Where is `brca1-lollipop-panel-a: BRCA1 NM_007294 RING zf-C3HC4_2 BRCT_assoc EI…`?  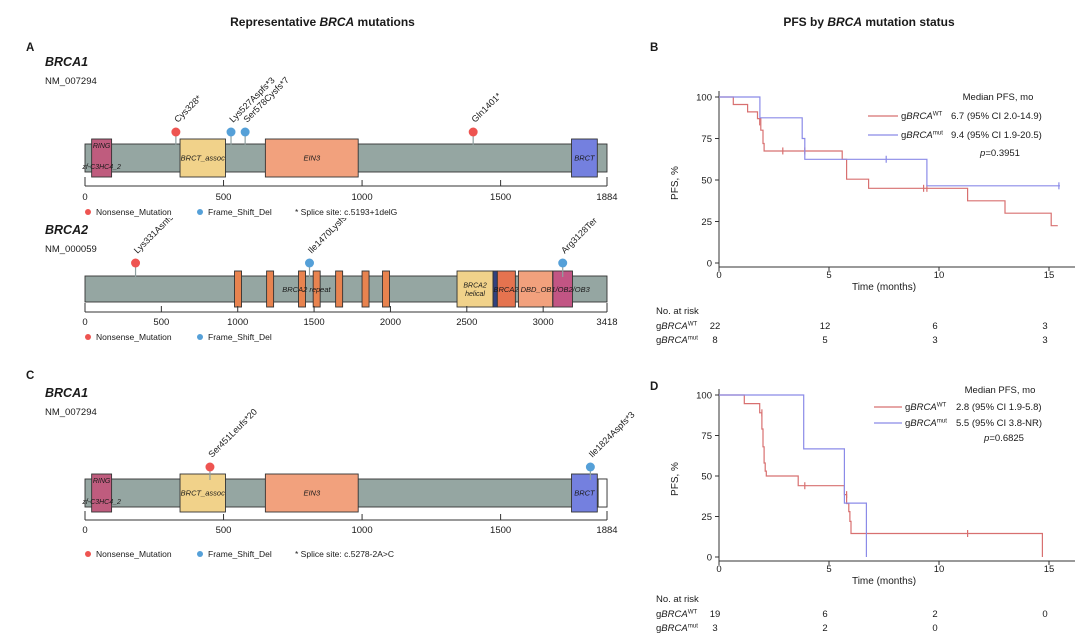 brca1-lollipop-panel-a: BRCA1 NM_007294 RING zf-C3HC4_2 BRCT_assoc EI… is located at coordinates (331, 136).